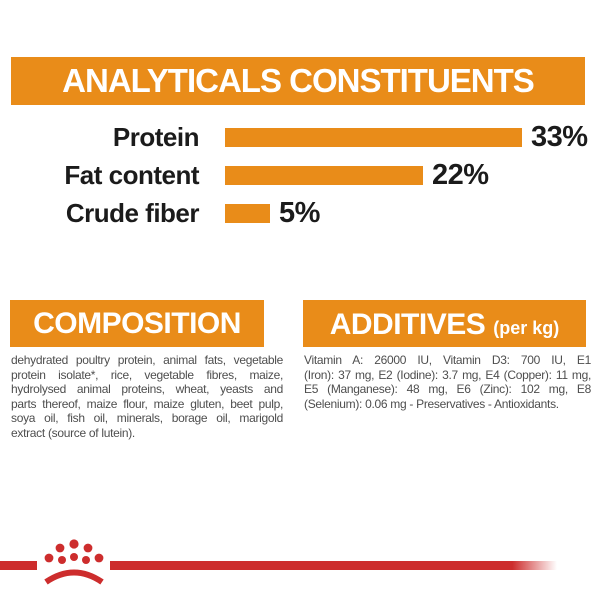 The image size is (600, 600). Describe the element at coordinates (526, 328) in the screenshot. I see `additives-per-kg-label: (per kg)` at that location.